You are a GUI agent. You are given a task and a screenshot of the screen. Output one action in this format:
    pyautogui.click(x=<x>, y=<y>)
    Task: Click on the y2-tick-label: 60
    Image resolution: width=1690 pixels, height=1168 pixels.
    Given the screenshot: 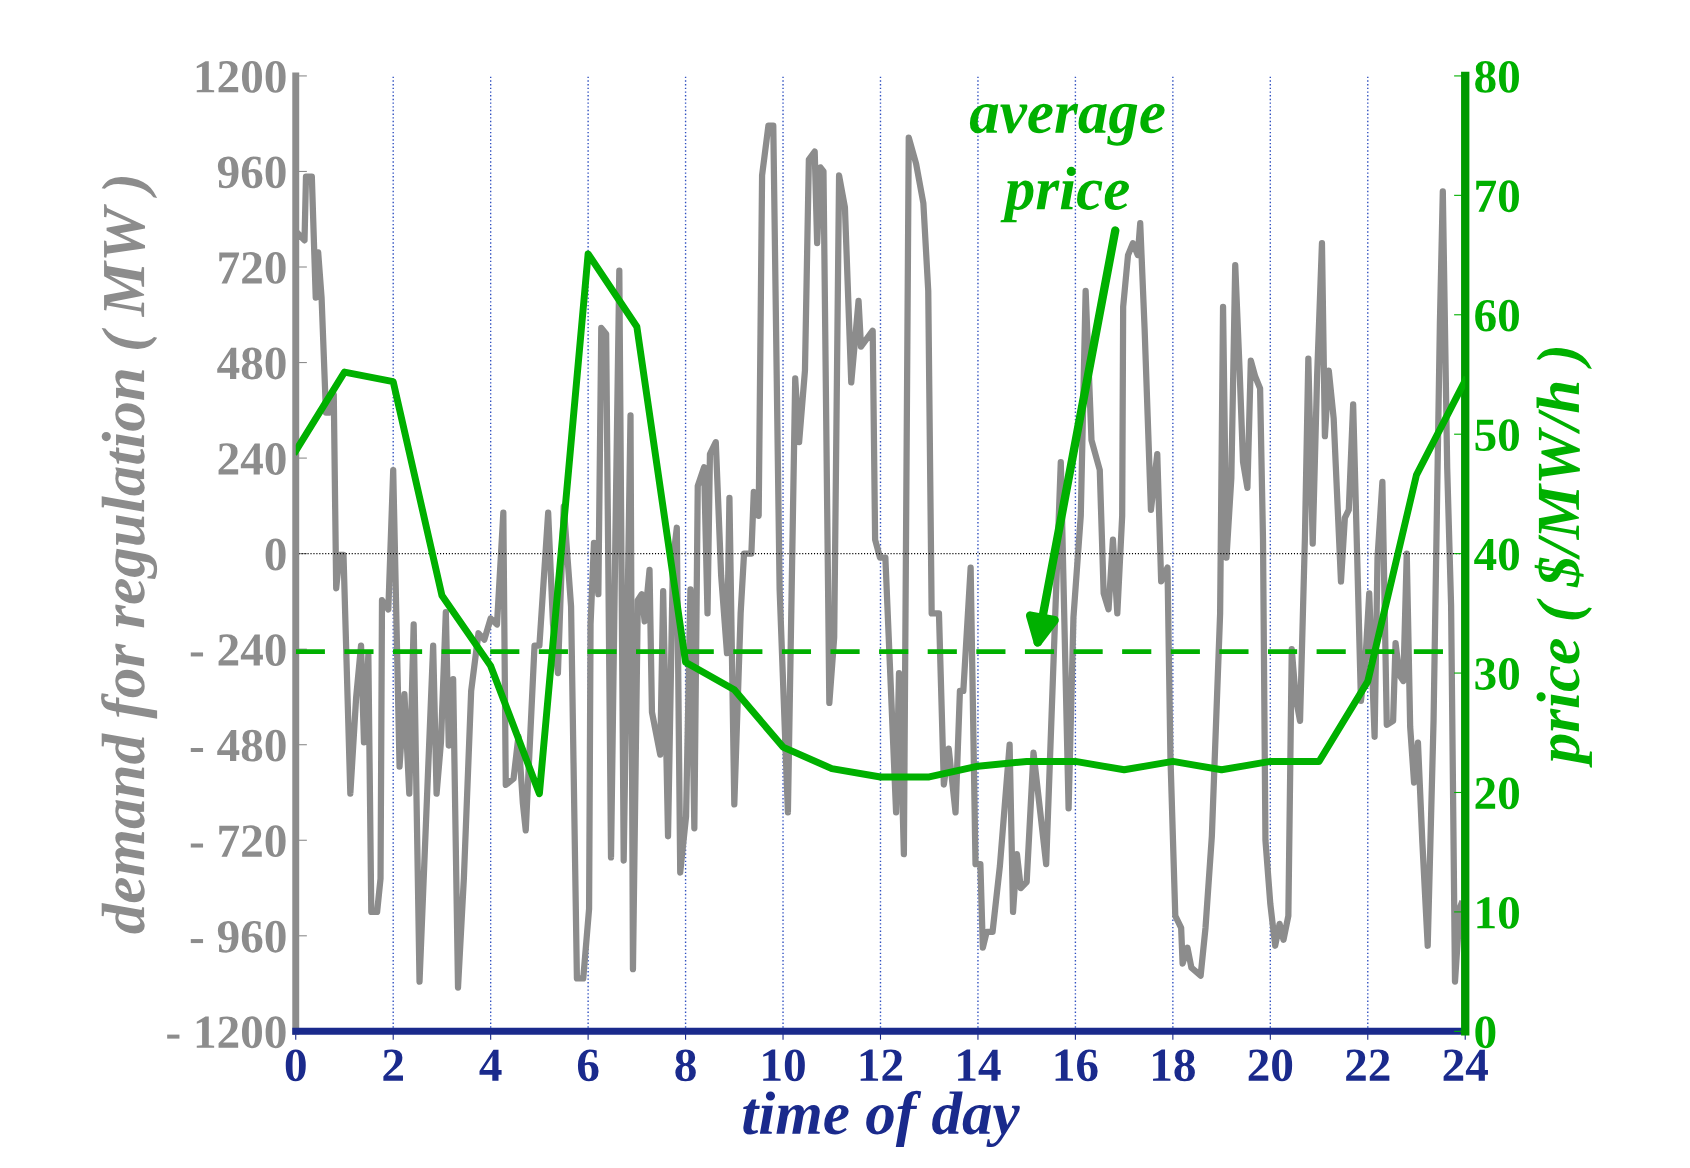 What is the action you would take?
    pyautogui.click(x=1497, y=315)
    